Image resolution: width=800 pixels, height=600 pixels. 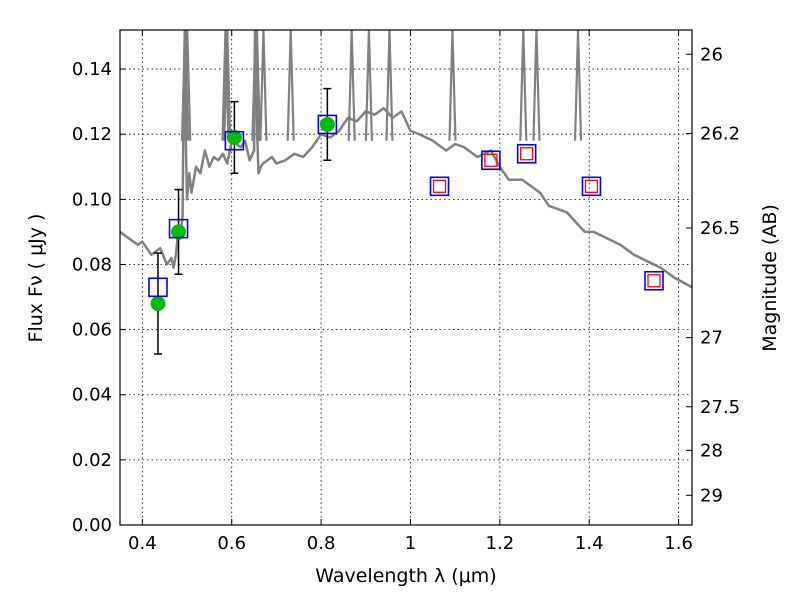 I want to click on y-tick-label: 0.14, so click(x=92, y=69).